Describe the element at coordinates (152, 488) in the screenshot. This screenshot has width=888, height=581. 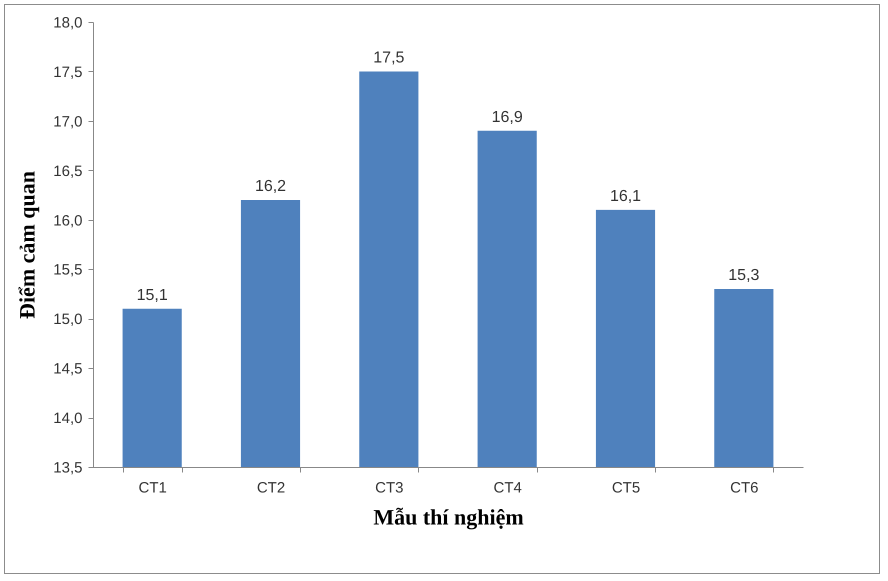
I see `x-tick-label: CT1` at that location.